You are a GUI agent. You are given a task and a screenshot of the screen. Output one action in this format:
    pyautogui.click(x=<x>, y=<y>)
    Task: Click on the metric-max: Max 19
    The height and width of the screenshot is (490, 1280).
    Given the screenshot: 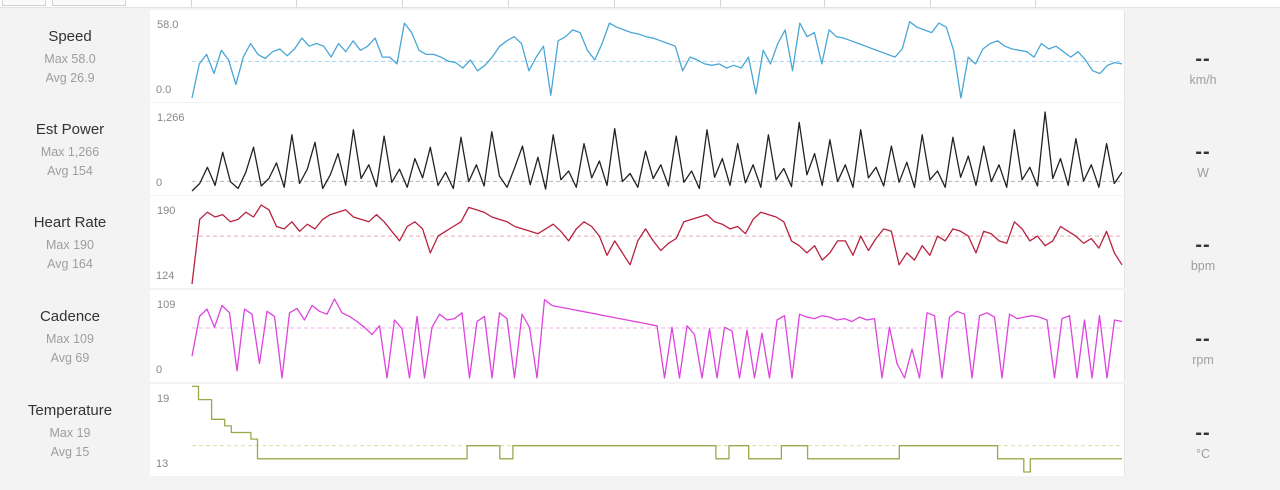 What is the action you would take?
    pyautogui.click(x=70, y=433)
    